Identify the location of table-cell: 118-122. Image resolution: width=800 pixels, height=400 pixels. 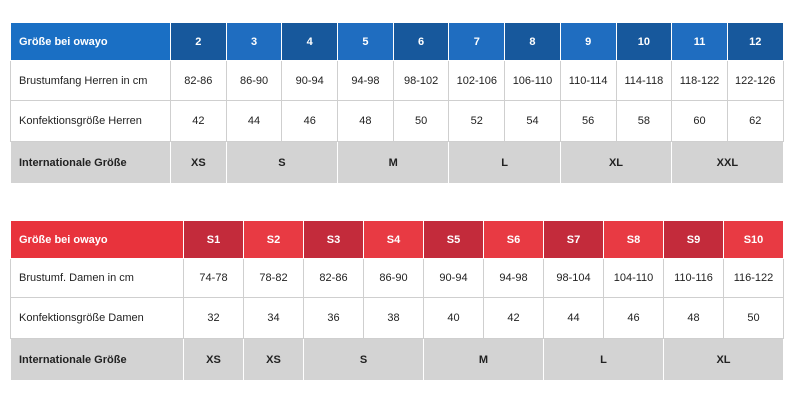
(699, 80).